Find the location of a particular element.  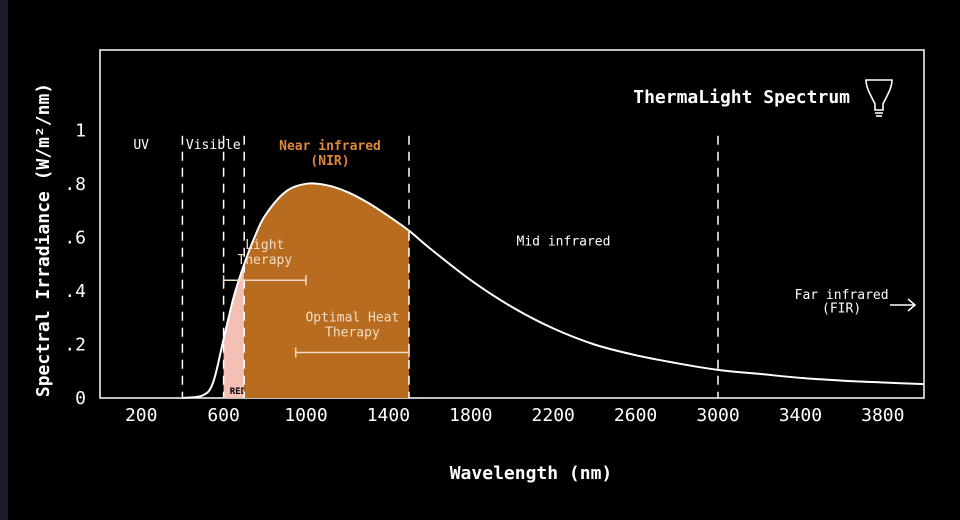

window-edge is located at coordinates (4, 260).